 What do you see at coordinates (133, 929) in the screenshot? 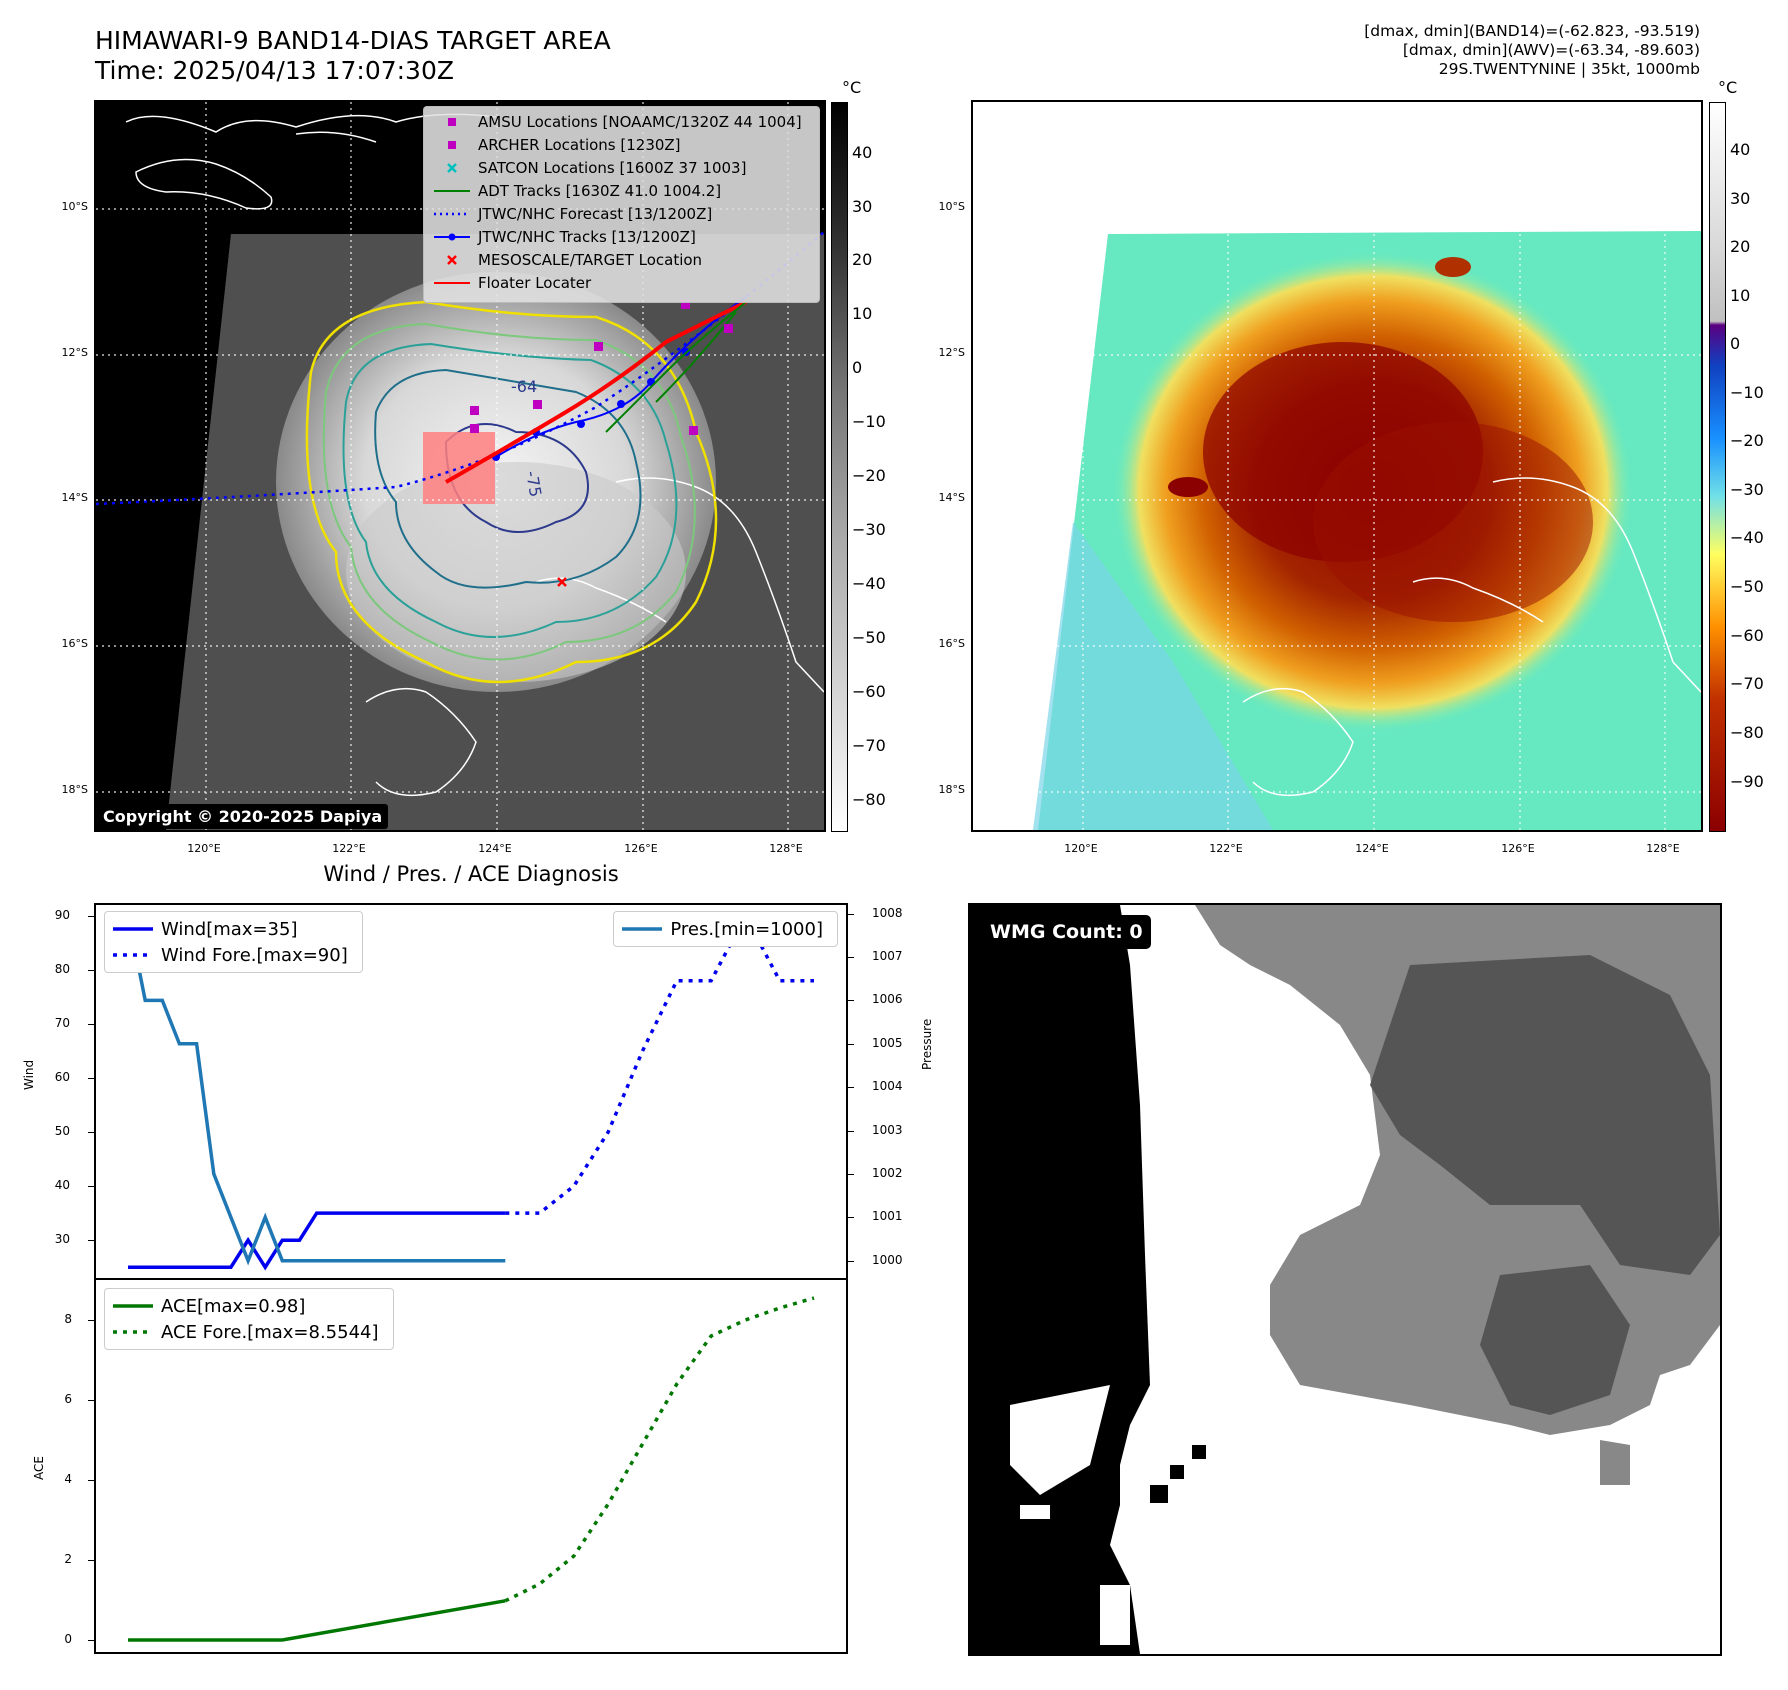
I see `wind-legend-swatch` at bounding box center [133, 929].